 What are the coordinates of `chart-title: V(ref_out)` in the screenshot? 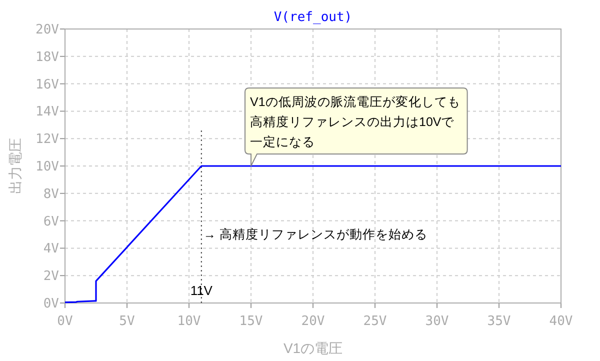 It's located at (313, 17).